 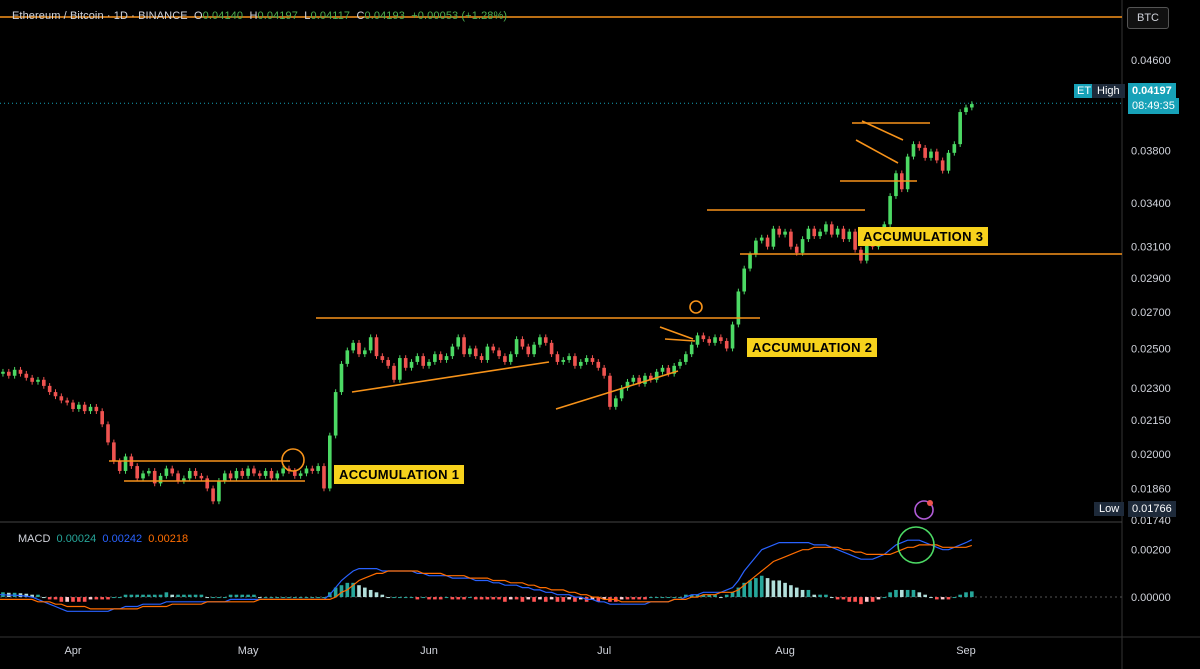 What do you see at coordinates (924, 510) in the screenshot?
I see `alert-icon` at bounding box center [924, 510].